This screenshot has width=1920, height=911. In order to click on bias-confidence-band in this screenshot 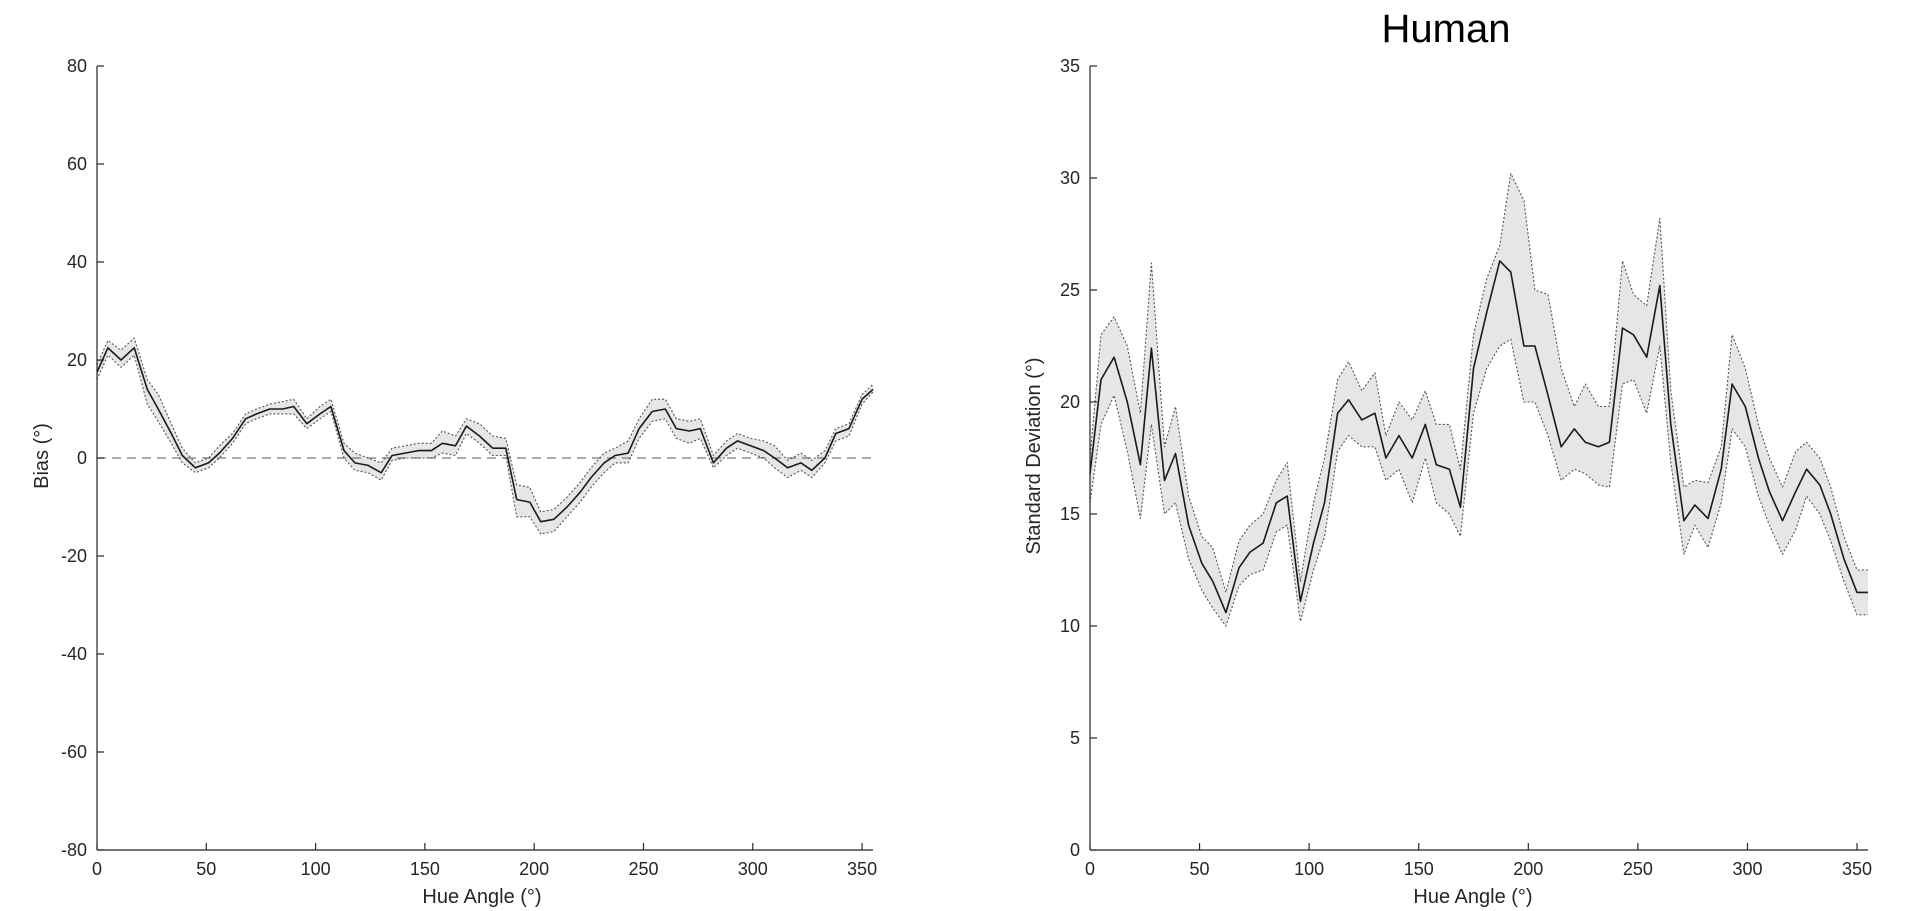, I will do `click(485, 436)`.